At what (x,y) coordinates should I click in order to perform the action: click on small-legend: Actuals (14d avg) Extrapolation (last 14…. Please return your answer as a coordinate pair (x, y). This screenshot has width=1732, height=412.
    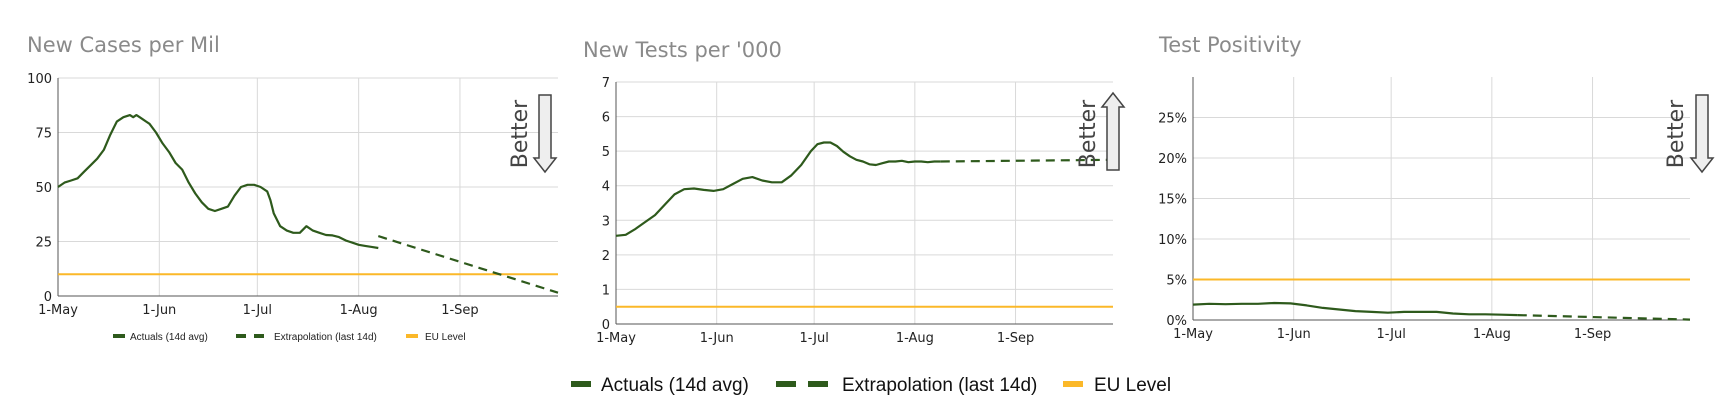
    Looking at the image, I should click on (289, 337).